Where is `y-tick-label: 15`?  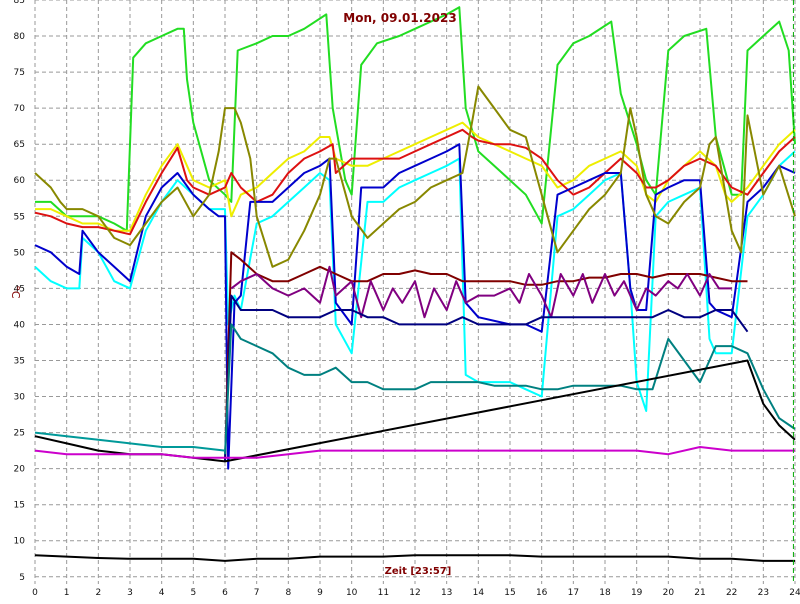
y-tick-label: 15 is located at coordinates (19, 506).